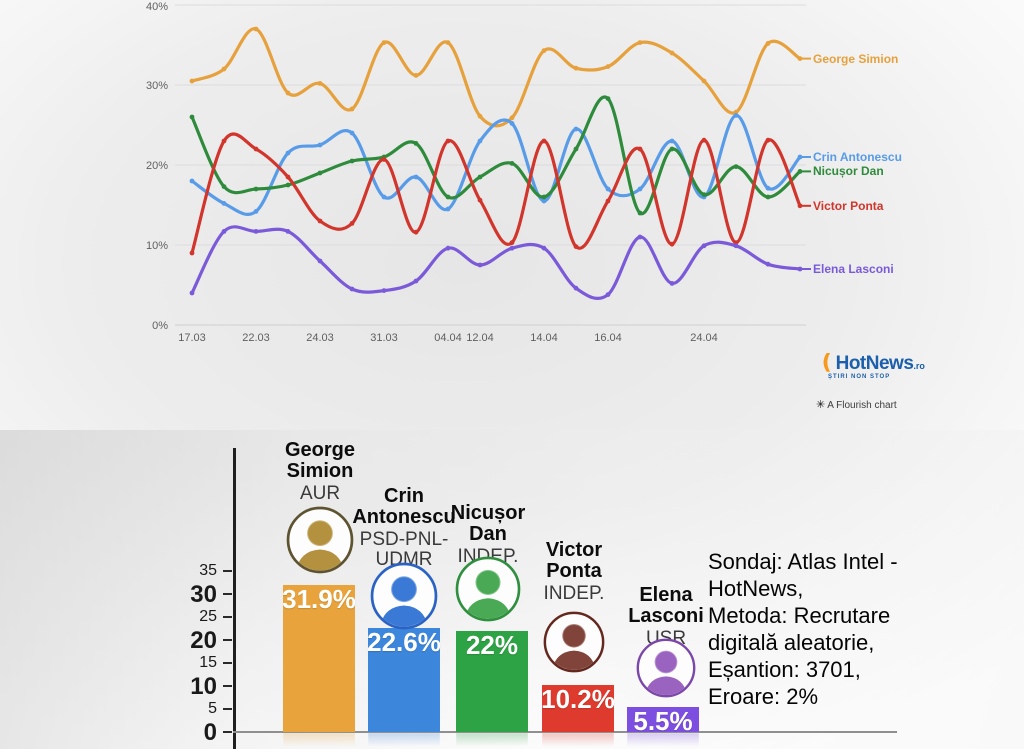 This screenshot has height=749, width=1024. Describe the element at coordinates (856, 58) in the screenshot. I see `legend-george-simion: George Simion` at that location.